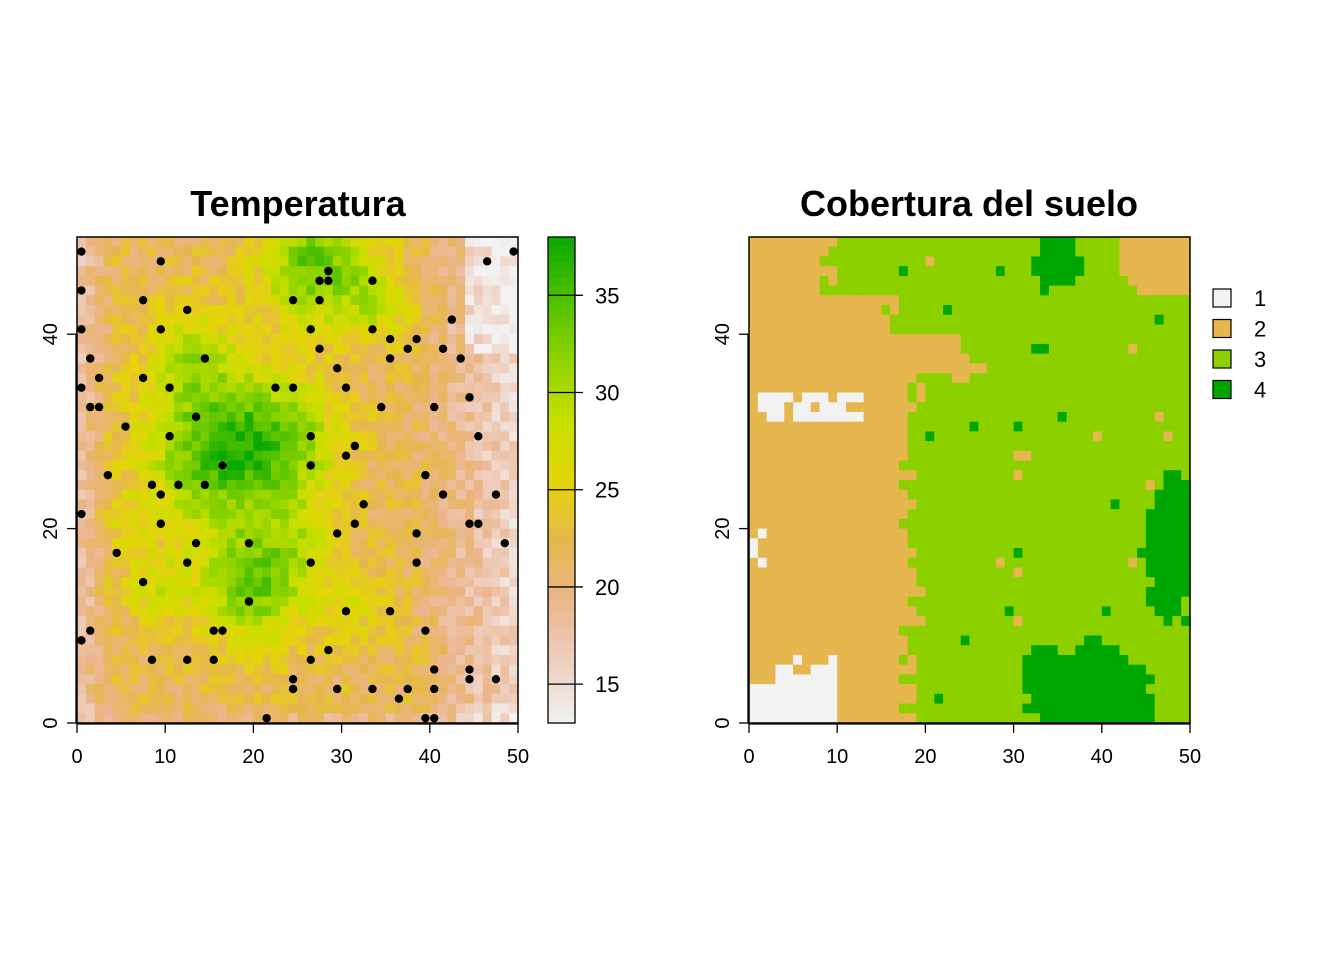  What do you see at coordinates (51, 334) in the screenshot?
I see `y-tick-label: 40` at bounding box center [51, 334].